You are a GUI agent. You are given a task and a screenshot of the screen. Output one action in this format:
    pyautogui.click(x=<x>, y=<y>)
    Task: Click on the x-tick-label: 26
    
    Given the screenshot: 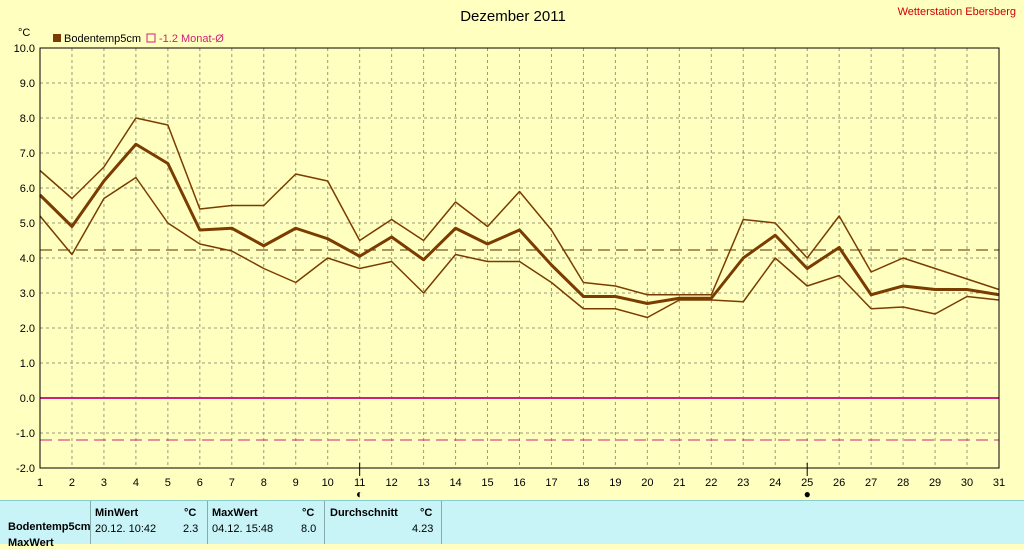 What is the action you would take?
    pyautogui.click(x=839, y=483)
    